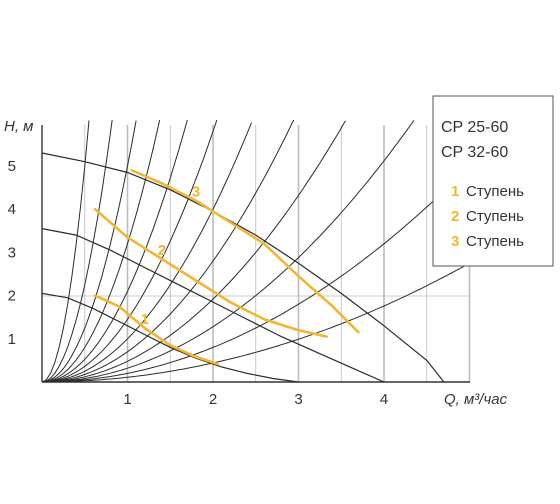 Image resolution: width=560 pixels, height=504 pixels. Describe the element at coordinates (12, 296) in the screenshot. I see `y-tick-label: 2` at that location.